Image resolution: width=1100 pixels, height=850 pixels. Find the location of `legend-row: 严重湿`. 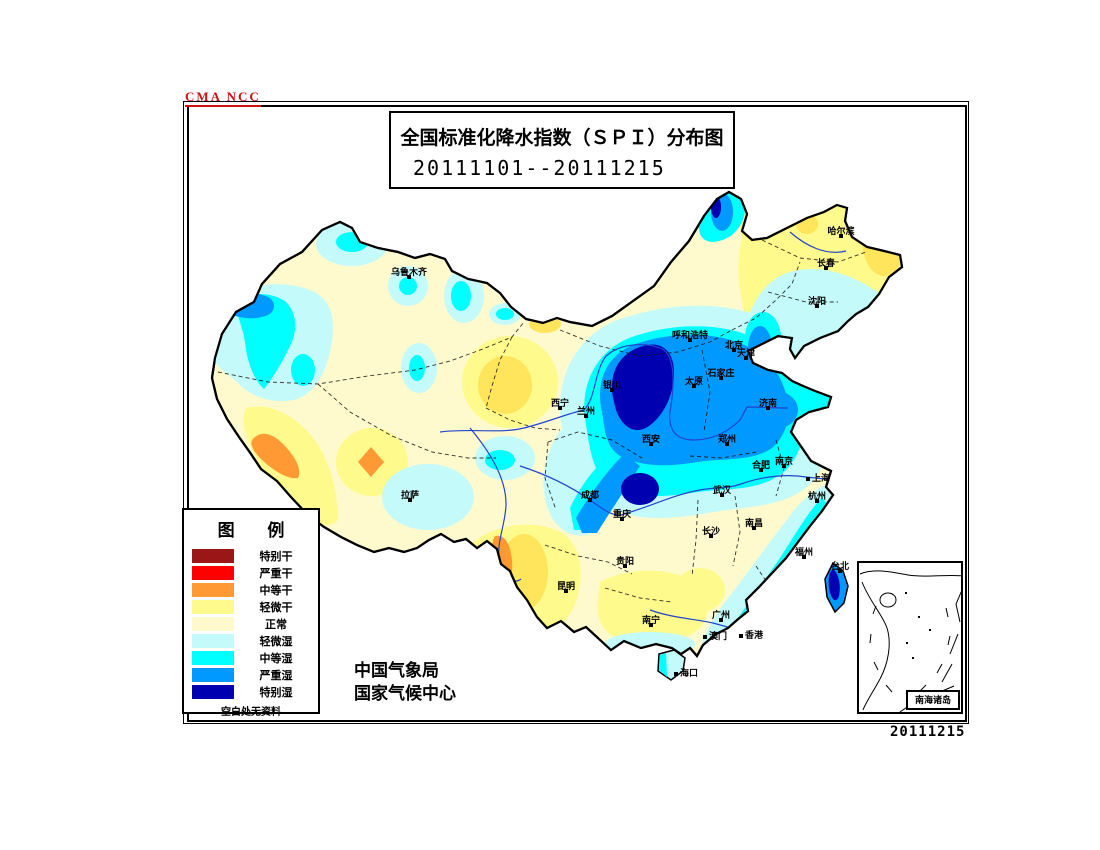

legend-row: 严重湿 is located at coordinates (251, 674).